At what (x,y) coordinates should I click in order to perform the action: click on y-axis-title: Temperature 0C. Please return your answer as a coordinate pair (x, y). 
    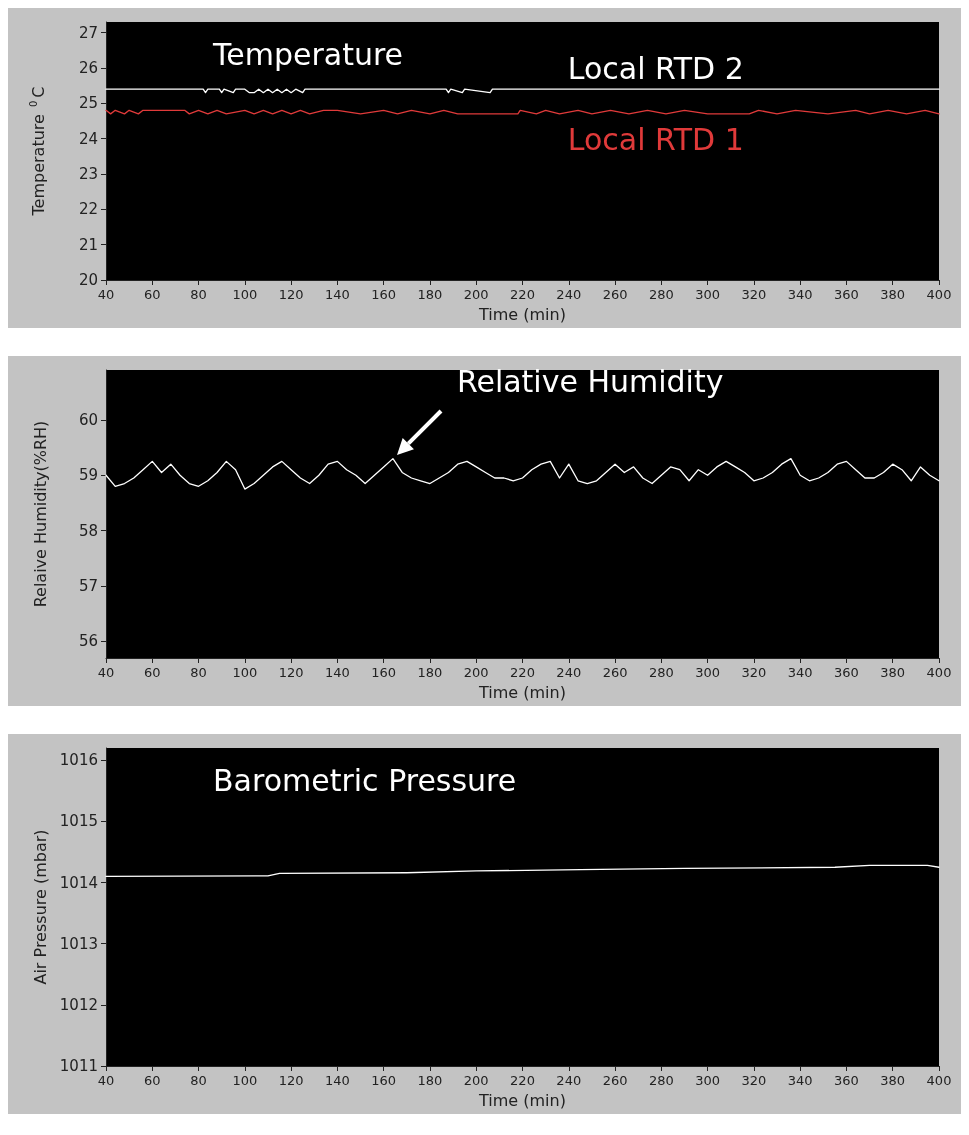
    Looking at the image, I should click on (37, 151).